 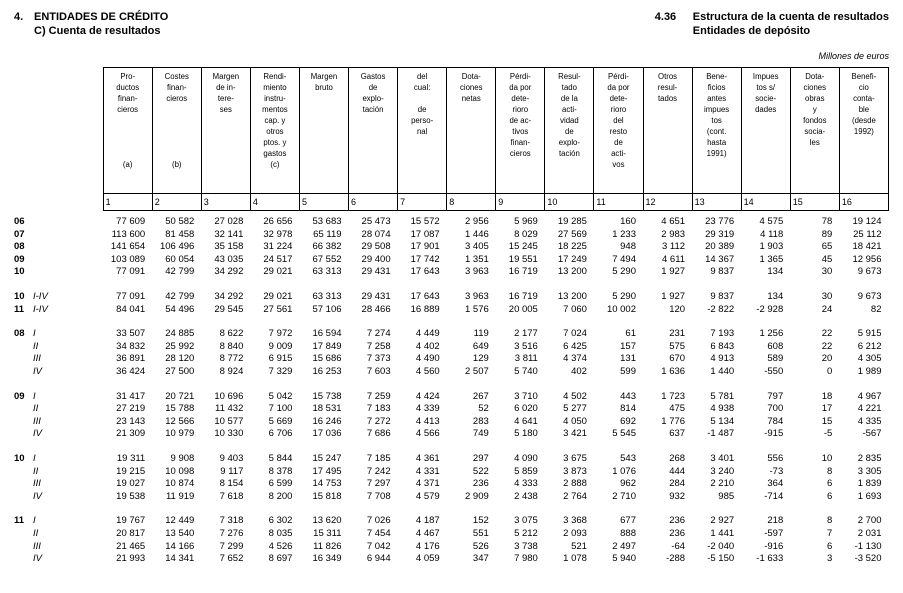 I want to click on table-cell: 4 371, so click(x=427, y=484).